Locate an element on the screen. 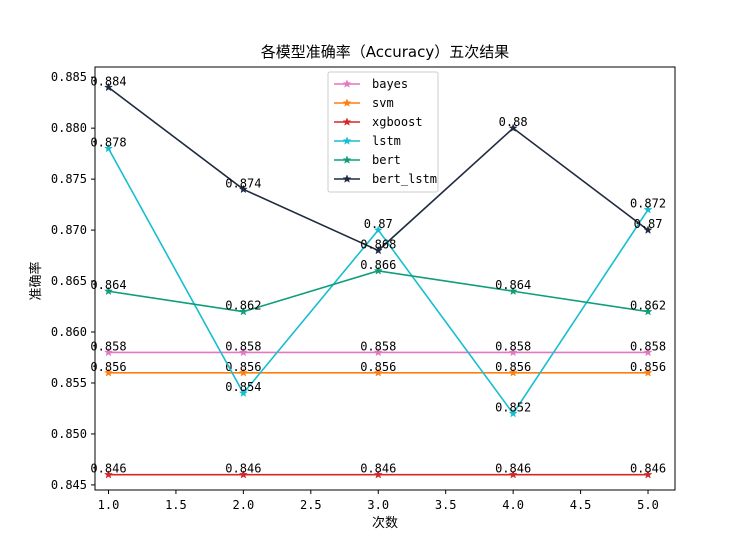 The height and width of the screenshot is (550, 750). legend-label: bert_lstm is located at coordinates (404, 179).